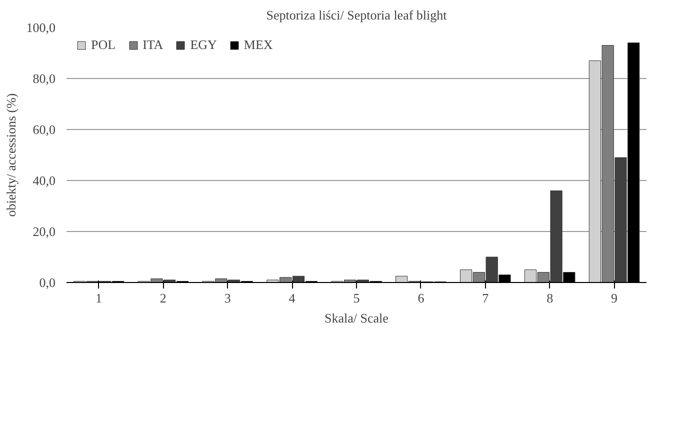 The height and width of the screenshot is (434, 697). I want to click on x-tick-label: 7, so click(486, 298).